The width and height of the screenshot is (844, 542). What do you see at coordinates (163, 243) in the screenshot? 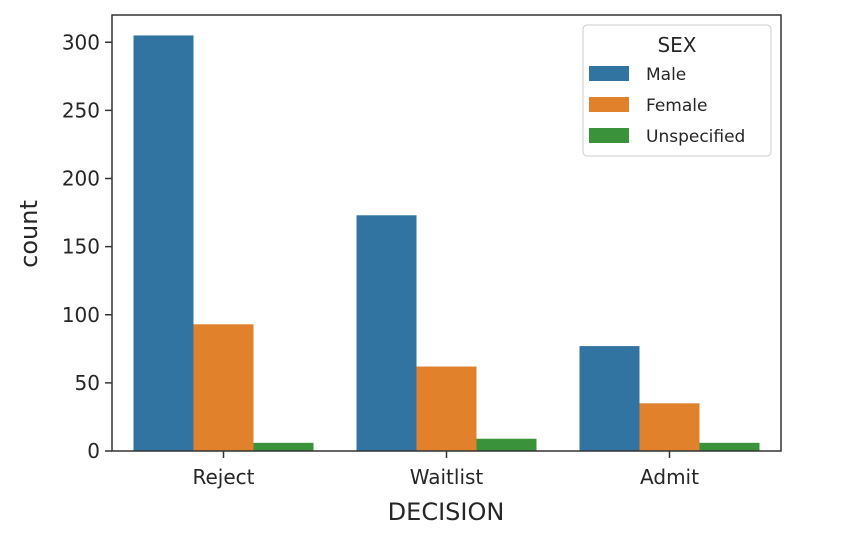
I see `bar-male-reject` at bounding box center [163, 243].